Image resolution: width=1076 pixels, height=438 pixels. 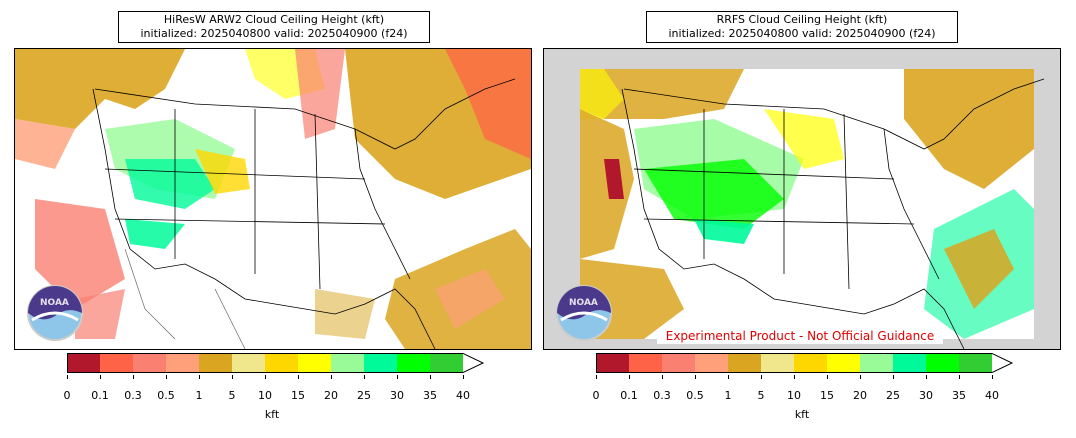 What do you see at coordinates (397, 395) in the screenshot?
I see `left-colorbar-tick-label: 30` at bounding box center [397, 395].